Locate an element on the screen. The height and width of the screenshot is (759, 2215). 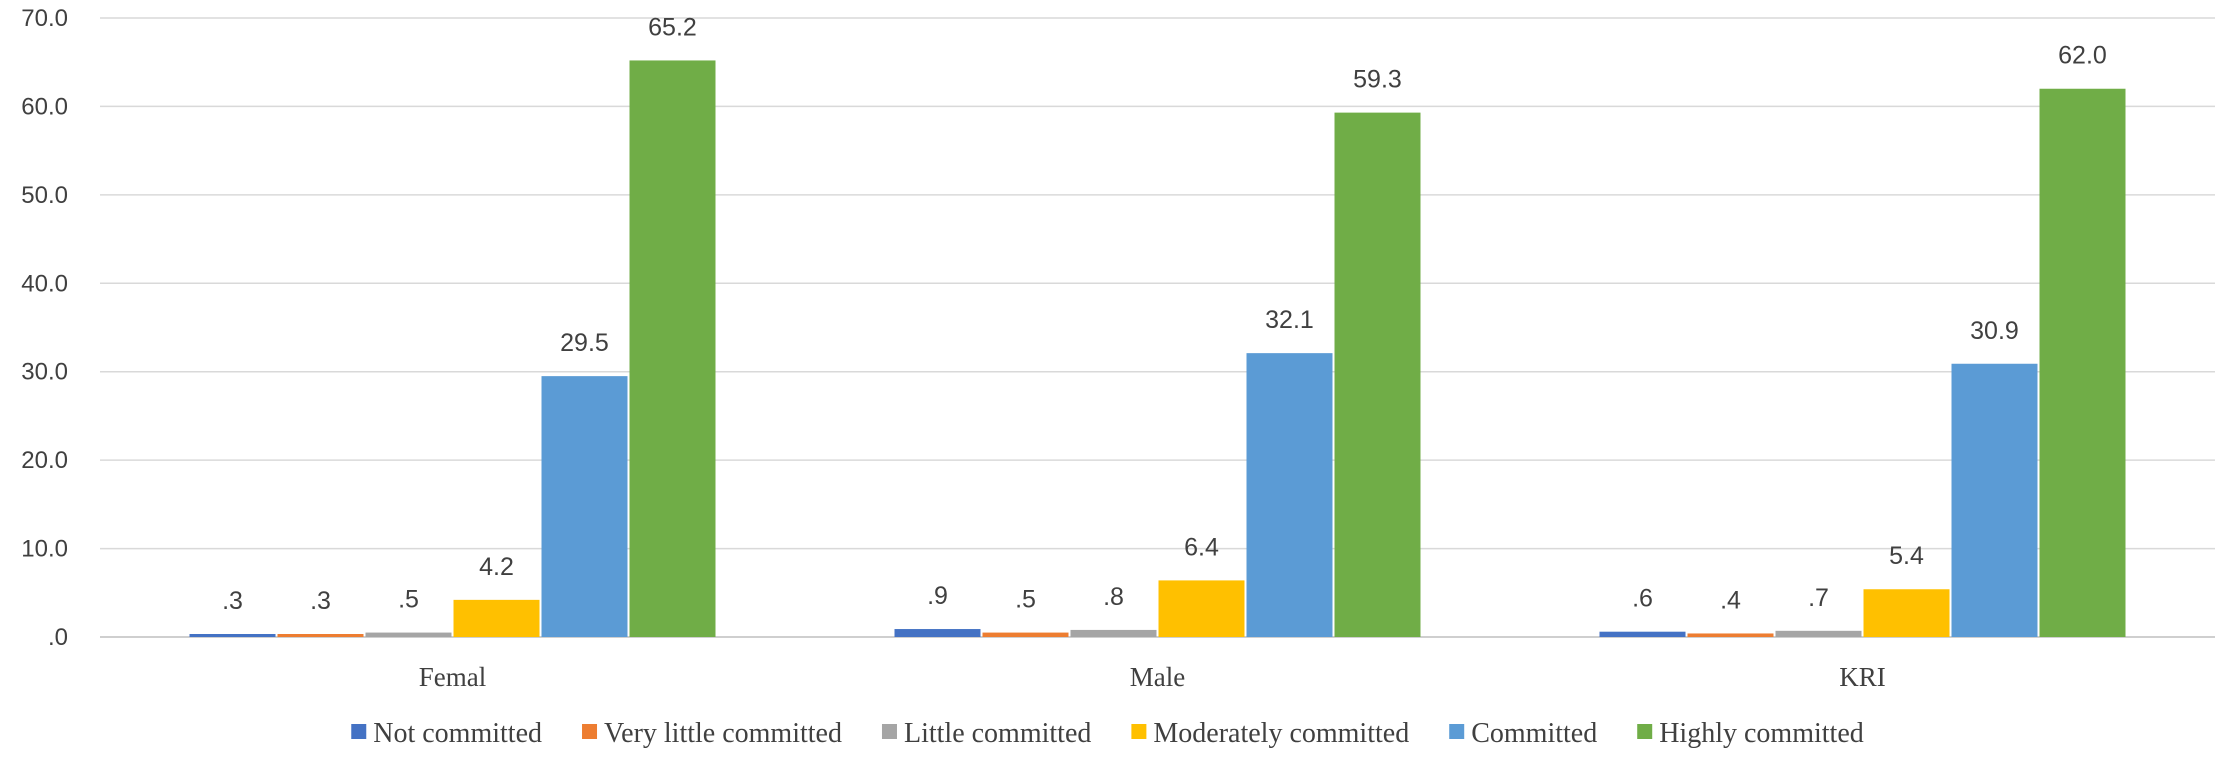
legend-label: Very little committed is located at coordinates (723, 733).